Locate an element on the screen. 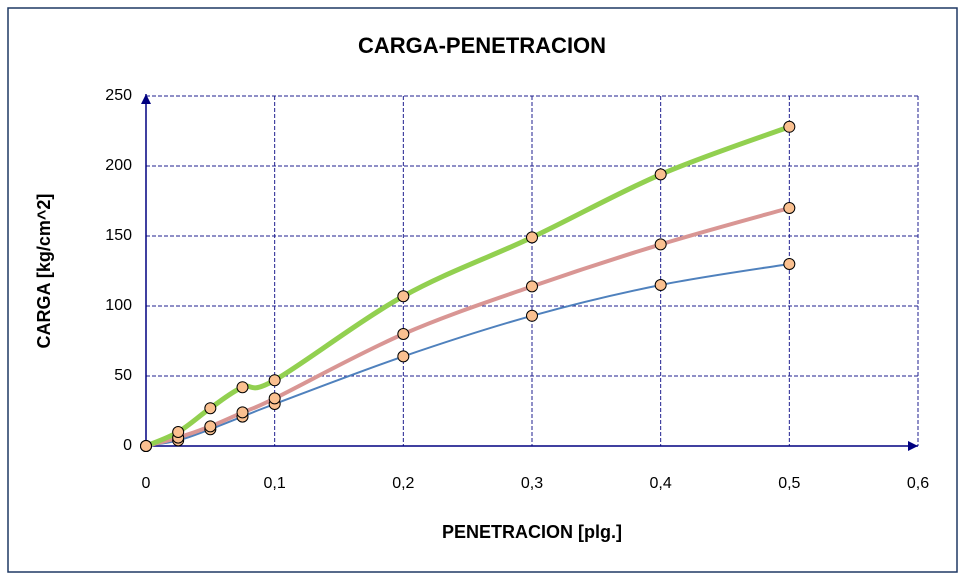 Image resolution: width=965 pixels, height=580 pixels. y-tick-label: 50 is located at coordinates (123, 375).